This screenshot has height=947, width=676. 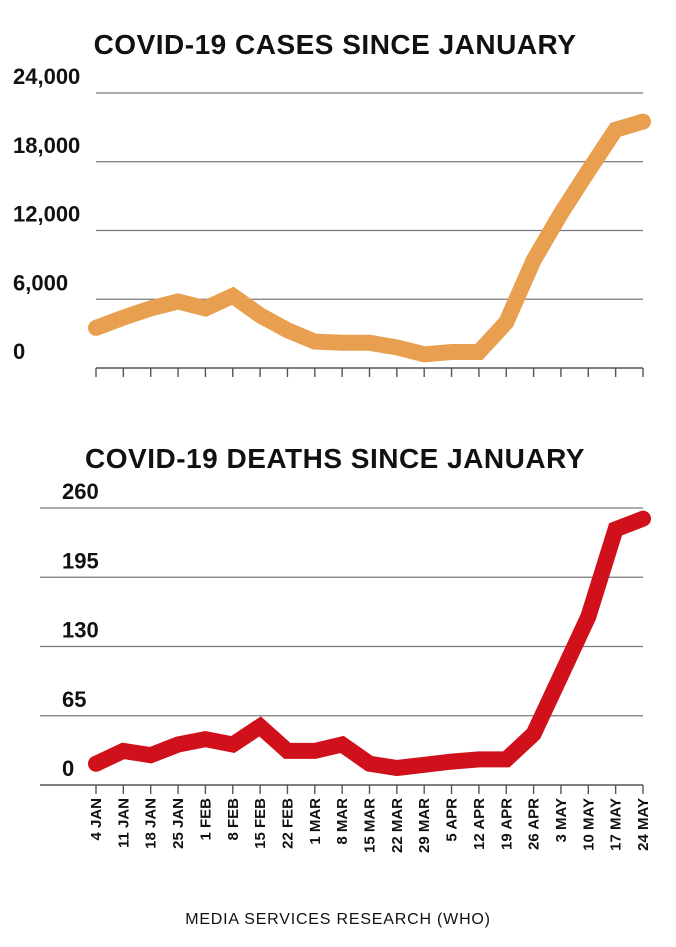 I want to click on cases-chart-title: COVID-19 CASES SINCE JANUARY, so click(x=335, y=44).